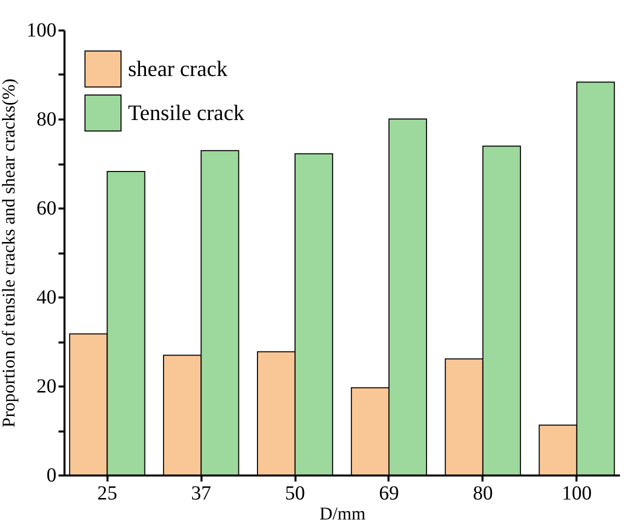  What do you see at coordinates (46, 387) in the screenshot?
I see `y-tick-label: 20` at bounding box center [46, 387].